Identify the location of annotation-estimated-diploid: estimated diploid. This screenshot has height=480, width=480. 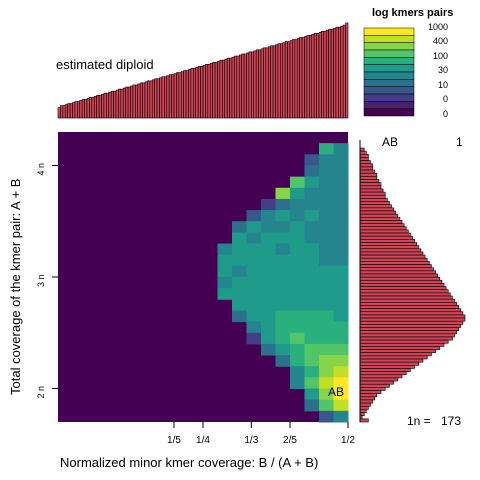
(105, 64).